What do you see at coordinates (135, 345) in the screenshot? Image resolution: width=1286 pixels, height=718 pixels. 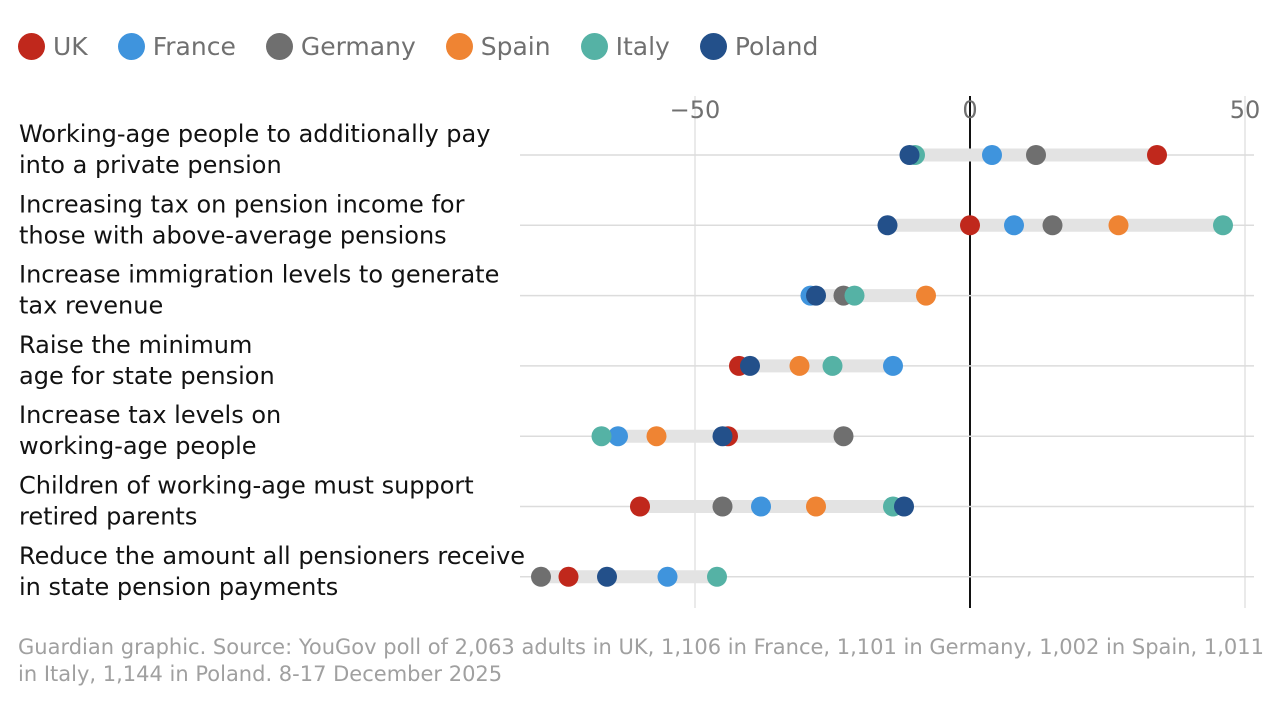 I see `category-label: Raise the minimum` at bounding box center [135, 345].